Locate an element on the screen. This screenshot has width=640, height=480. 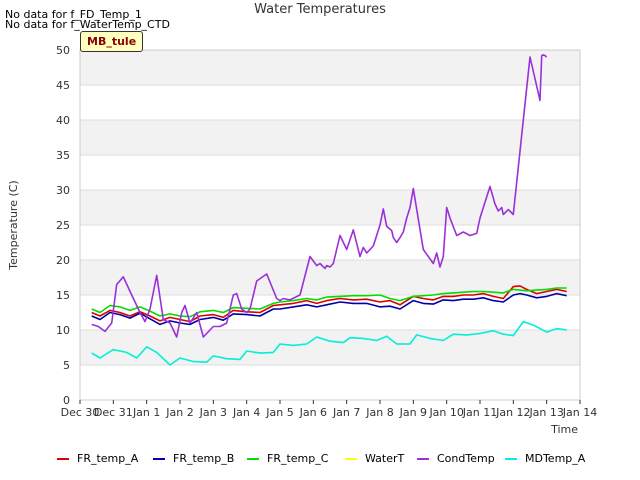
legend-item-fr-temp-a: FR_temp_A is located at coordinates (97, 458).